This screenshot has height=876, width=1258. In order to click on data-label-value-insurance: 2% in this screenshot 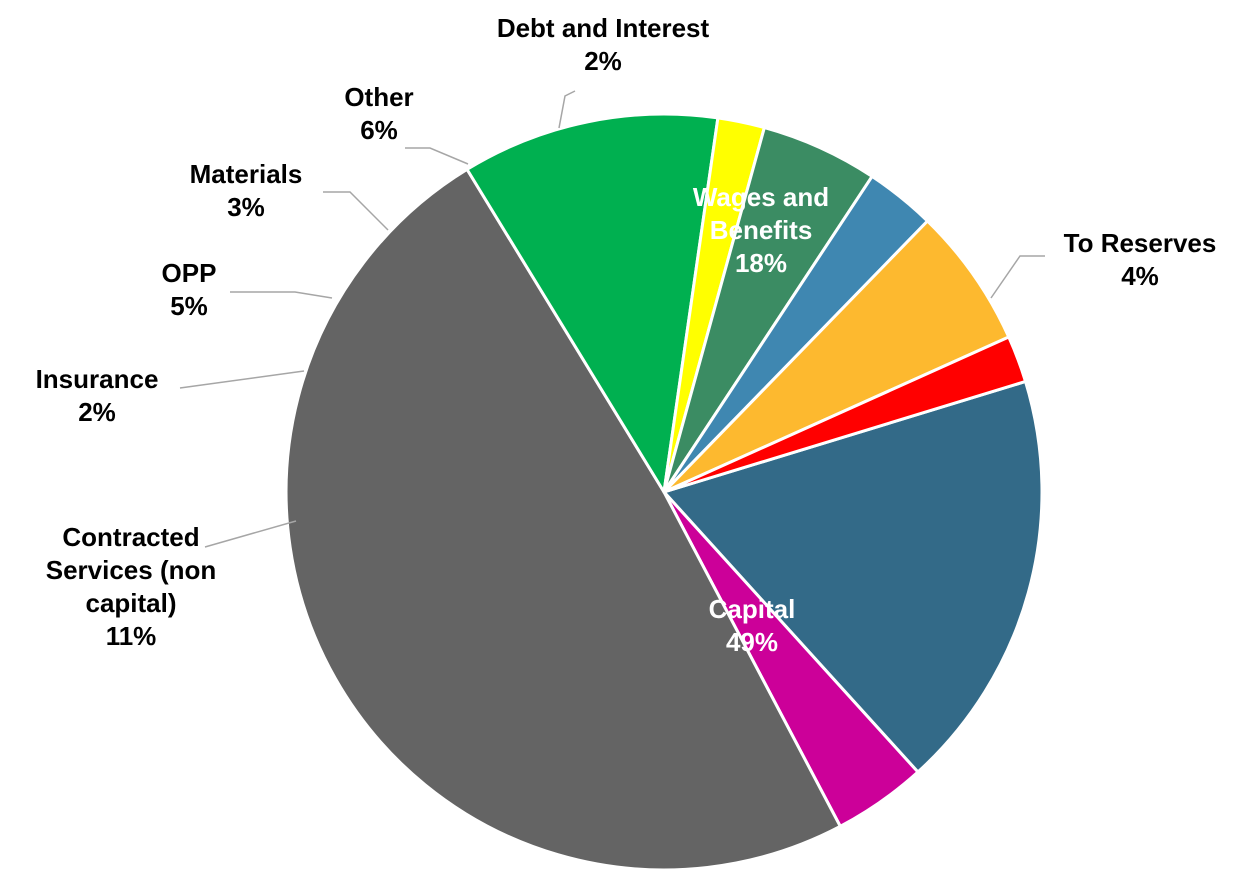, I will do `click(97, 412)`.